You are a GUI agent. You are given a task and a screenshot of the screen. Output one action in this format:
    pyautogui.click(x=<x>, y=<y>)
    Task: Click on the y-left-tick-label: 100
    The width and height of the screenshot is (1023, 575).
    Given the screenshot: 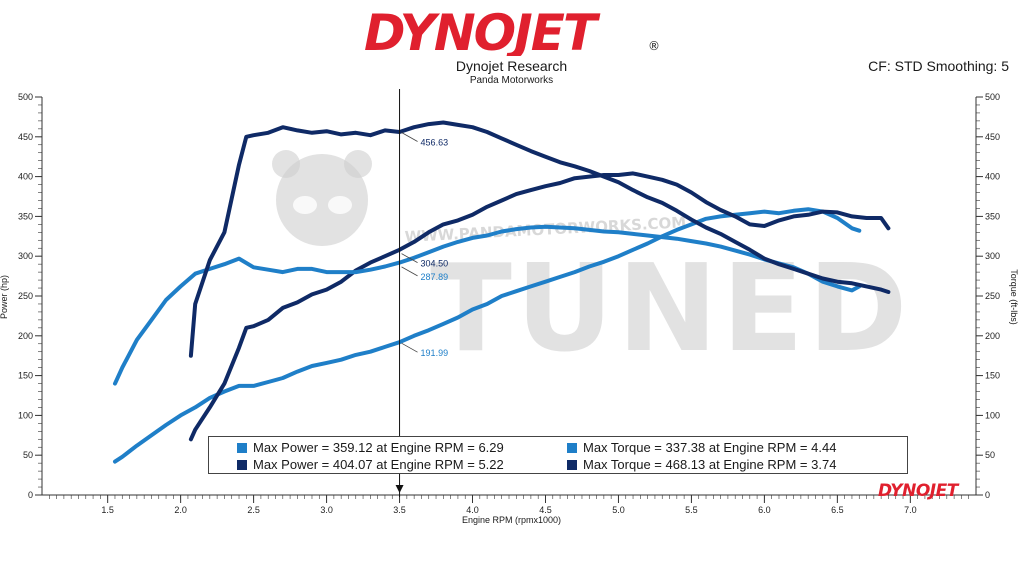 What is the action you would take?
    pyautogui.click(x=25, y=415)
    